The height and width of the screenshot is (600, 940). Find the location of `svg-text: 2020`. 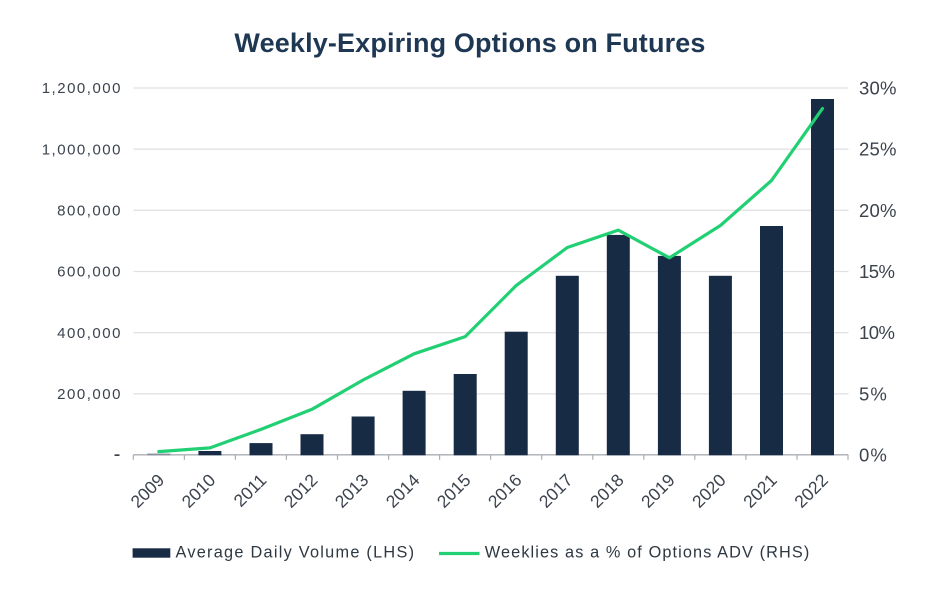

svg-text: 2020 is located at coordinates (709, 491).